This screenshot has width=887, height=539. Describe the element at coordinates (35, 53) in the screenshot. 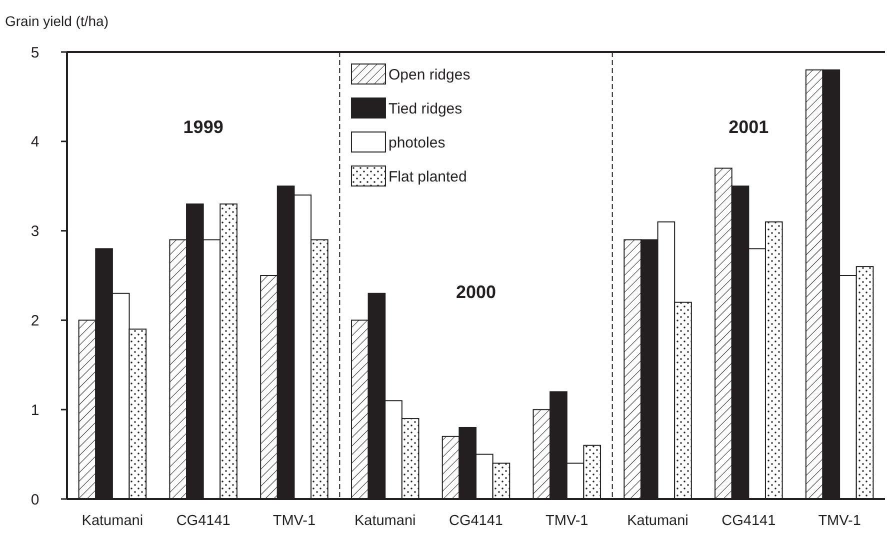

I see `y-tick-label: 5` at that location.